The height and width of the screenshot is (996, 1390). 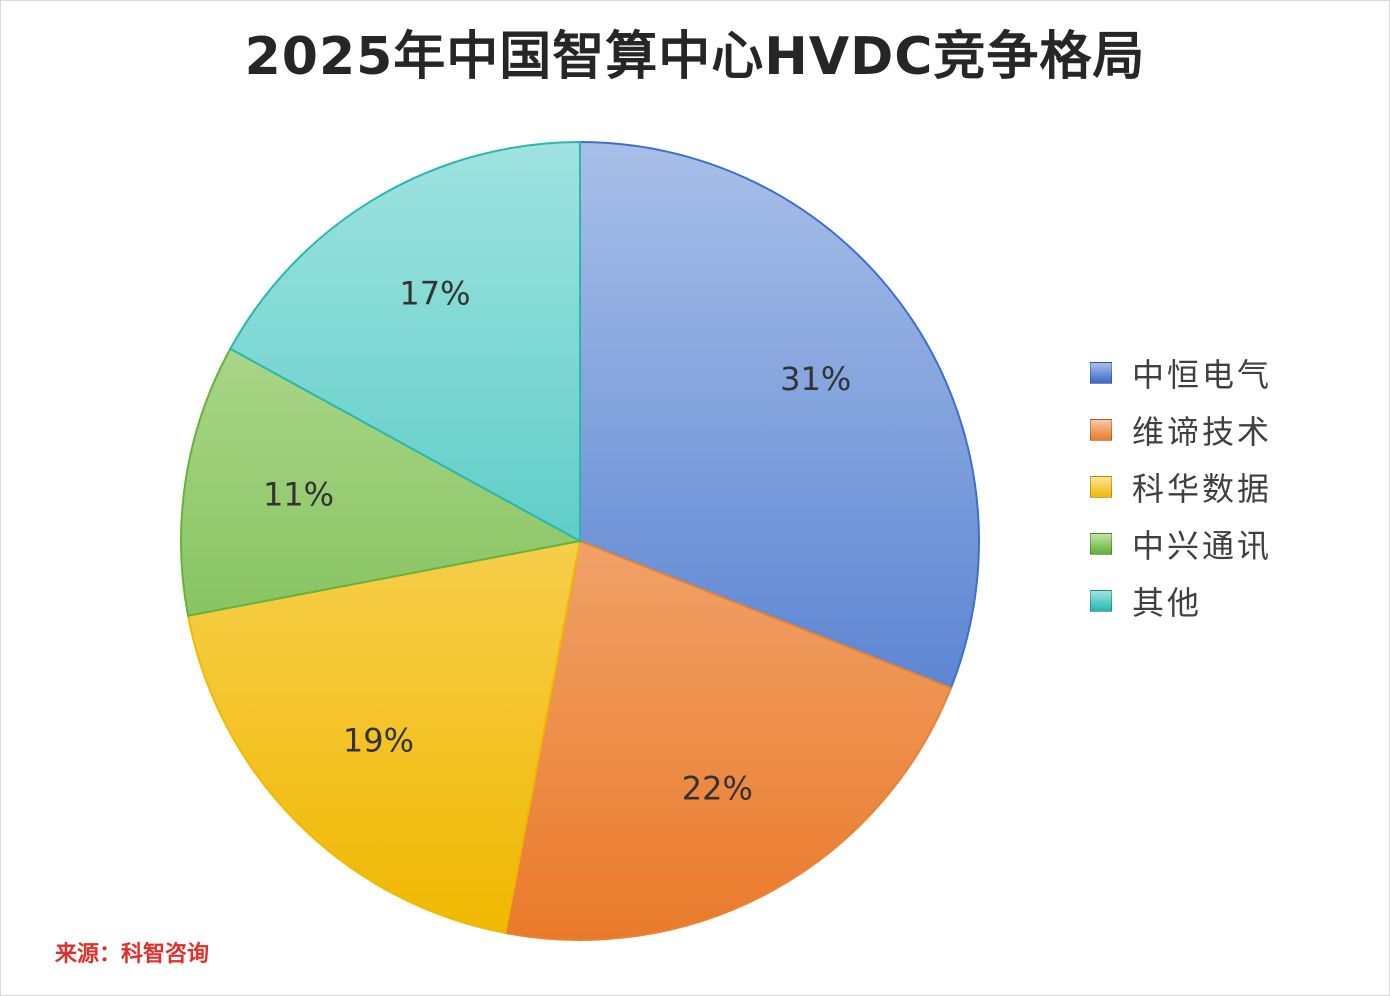 What do you see at coordinates (381, 482) in the screenshot?
I see `slice-zte` at bounding box center [381, 482].